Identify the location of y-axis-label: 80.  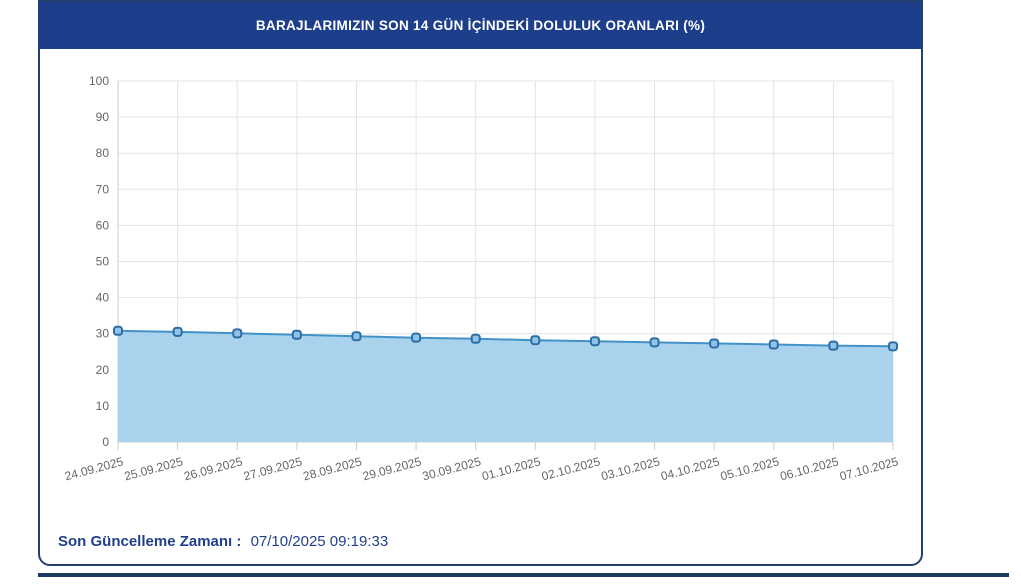
(103, 153).